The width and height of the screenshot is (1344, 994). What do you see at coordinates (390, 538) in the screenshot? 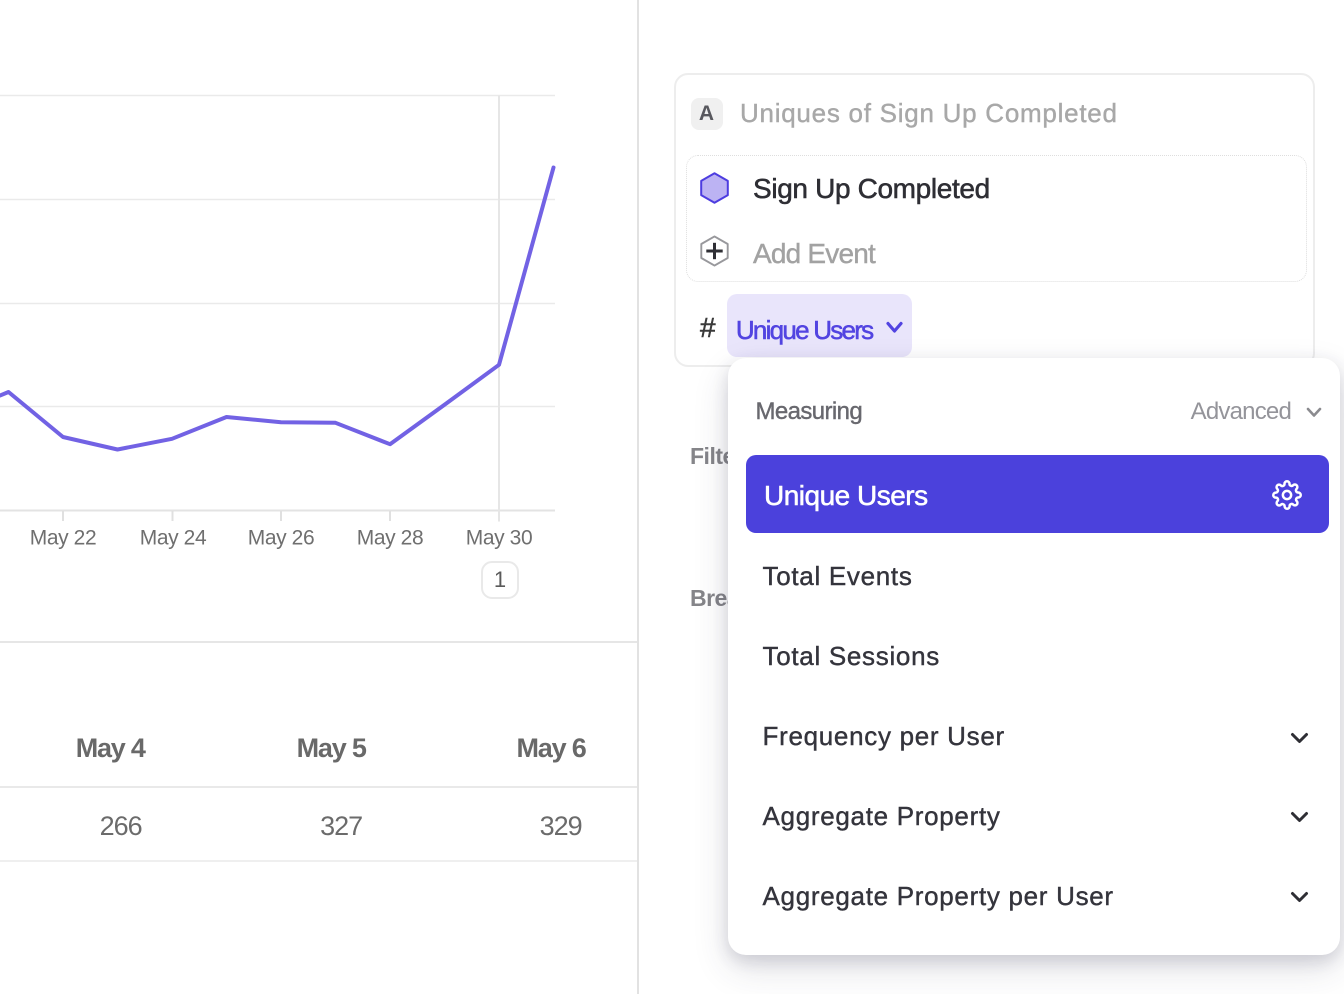
I see `svg-text: May 28` at bounding box center [390, 538].